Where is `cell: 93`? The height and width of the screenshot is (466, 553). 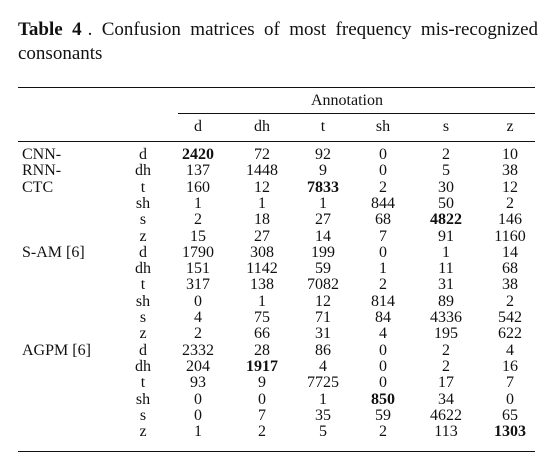
cell: 93 is located at coordinates (198, 383).